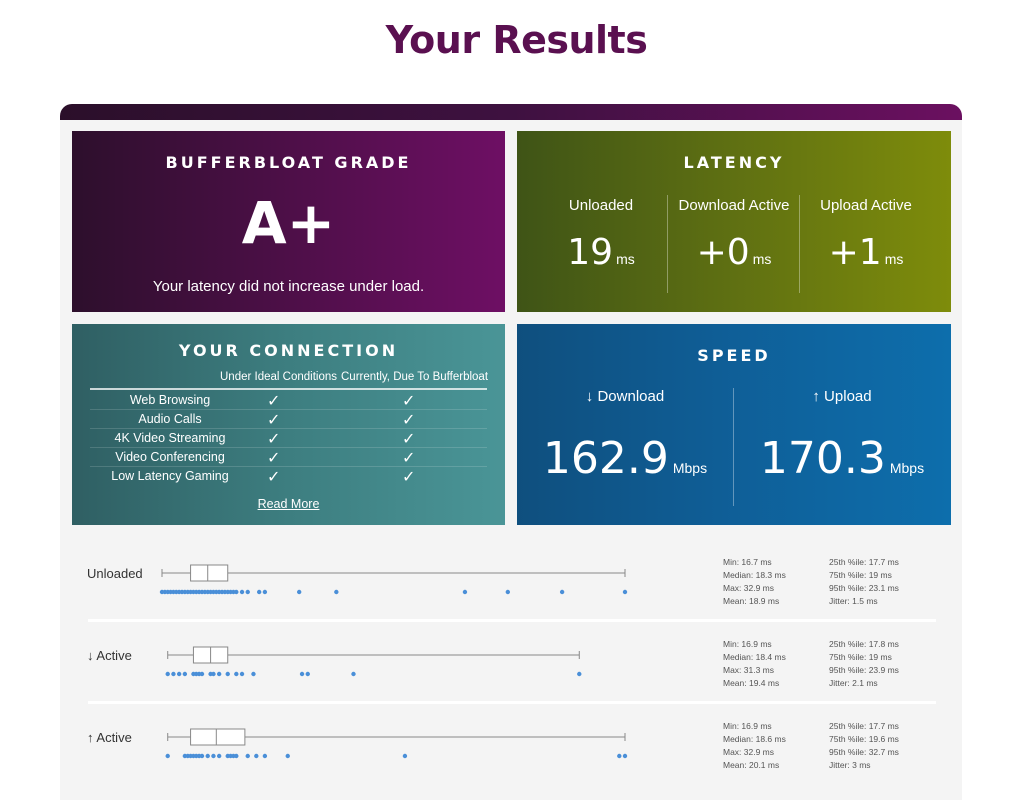 The height and width of the screenshot is (800, 1033). What do you see at coordinates (288, 504) in the screenshot?
I see `read-more-link: Read More` at bounding box center [288, 504].